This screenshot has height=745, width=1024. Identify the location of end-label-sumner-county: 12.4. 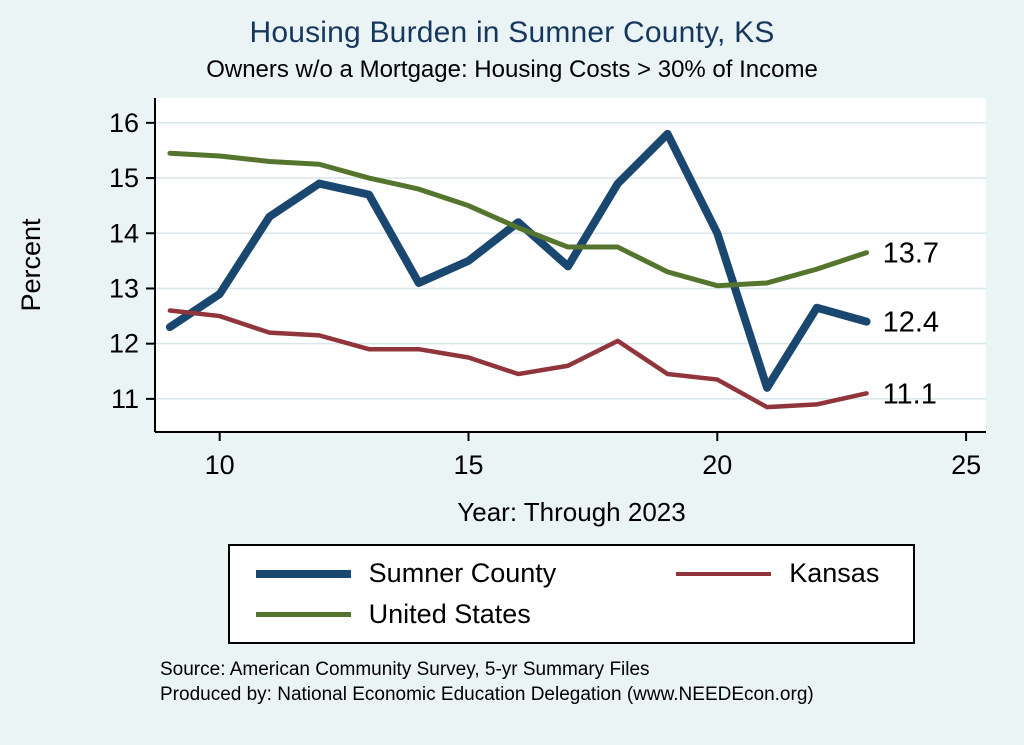
(911, 323).